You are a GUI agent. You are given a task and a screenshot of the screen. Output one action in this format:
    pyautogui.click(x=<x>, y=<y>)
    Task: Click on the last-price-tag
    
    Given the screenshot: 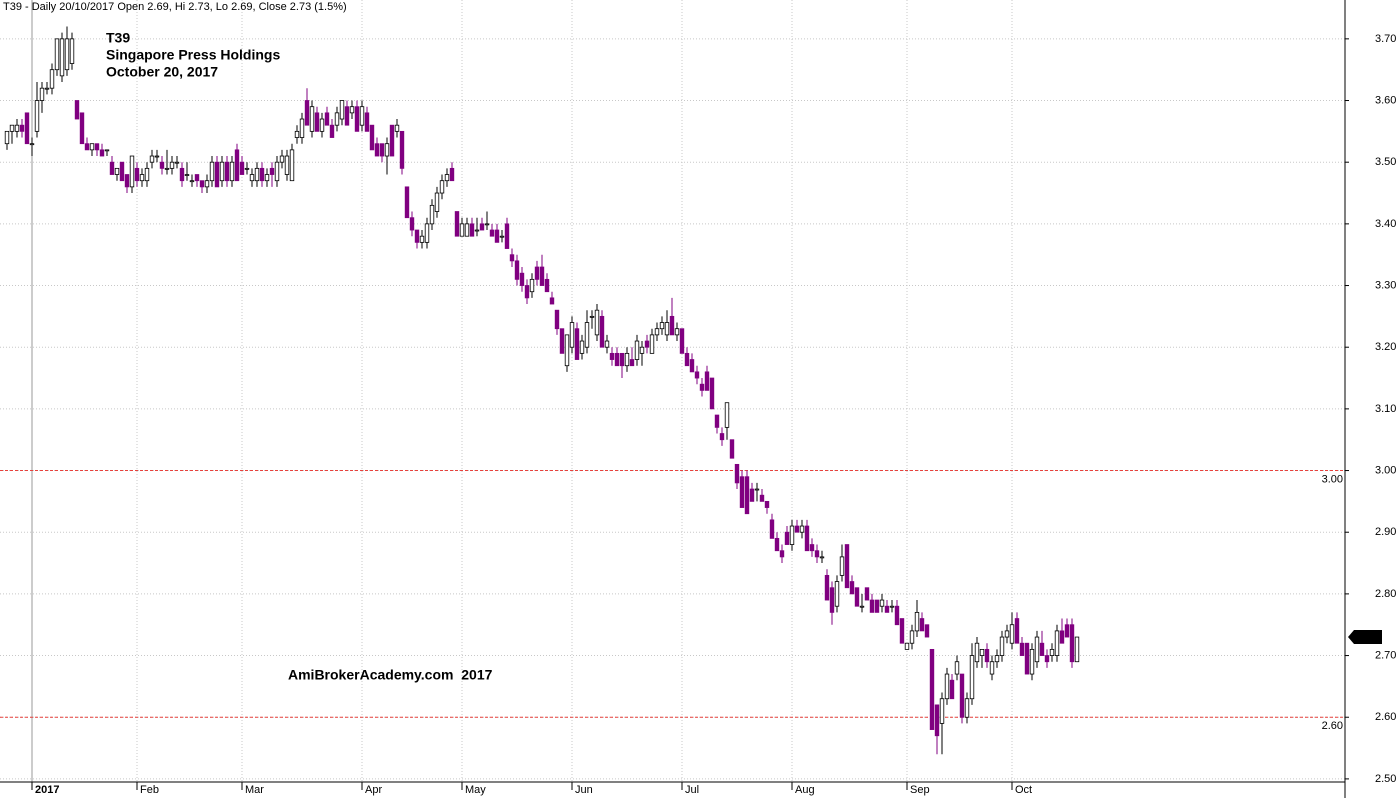 What is the action you would take?
    pyautogui.click(x=1365, y=637)
    